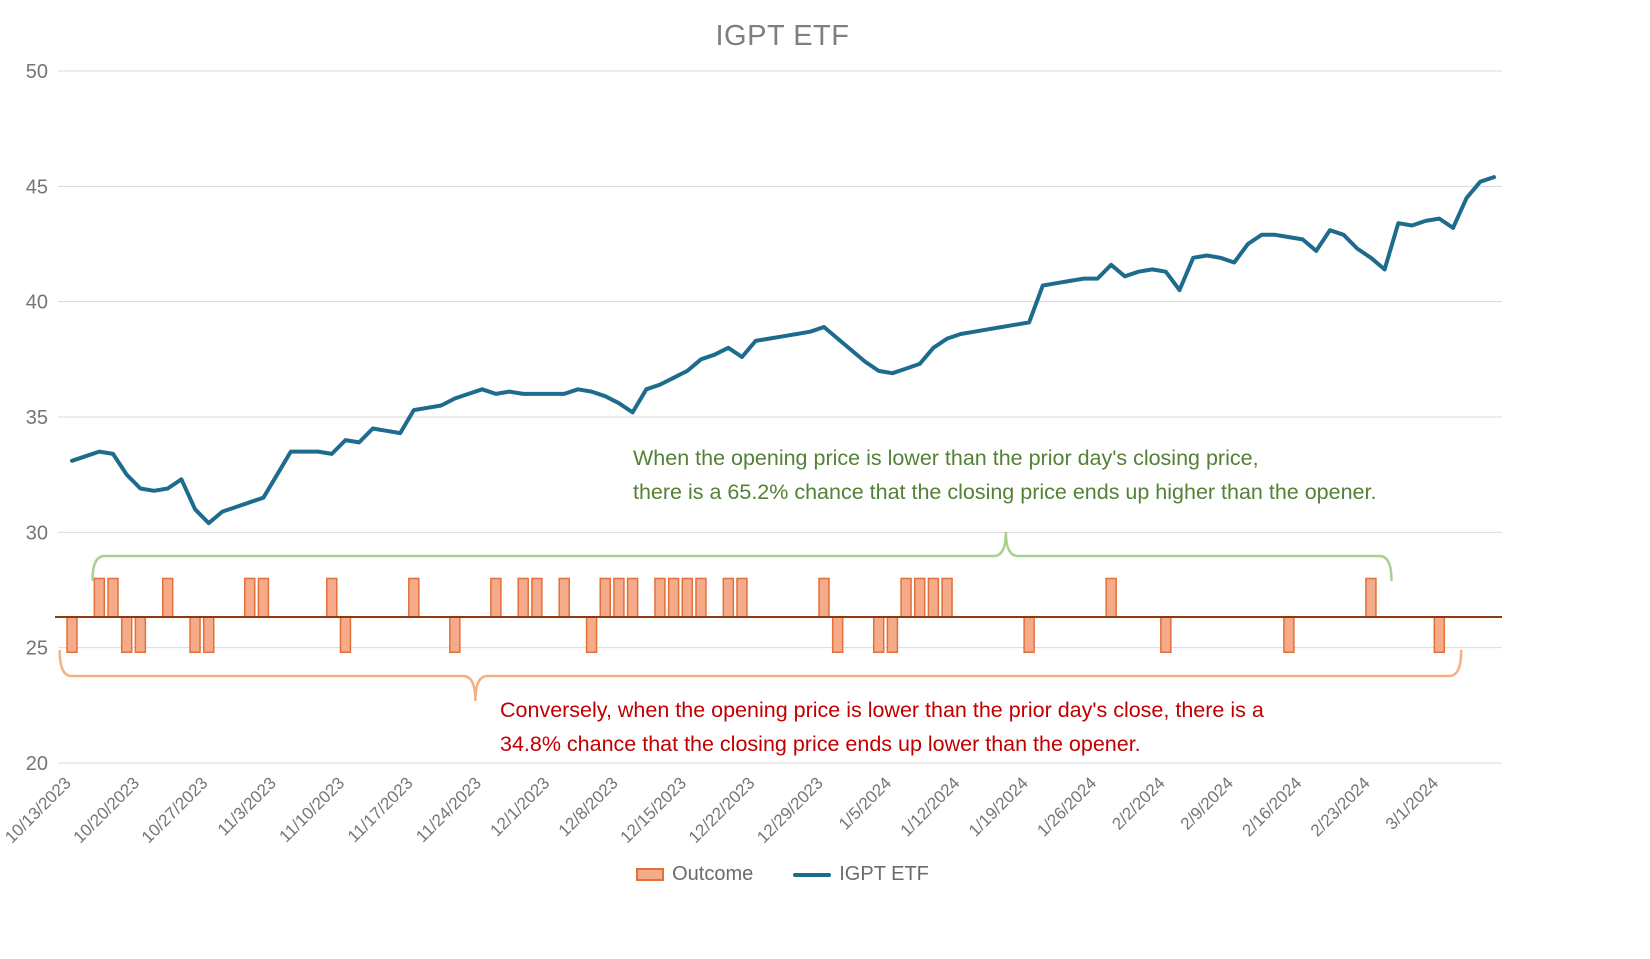 This screenshot has height=959, width=1650. What do you see at coordinates (812, 874) in the screenshot?
I see `line-swatch-icon` at bounding box center [812, 874].